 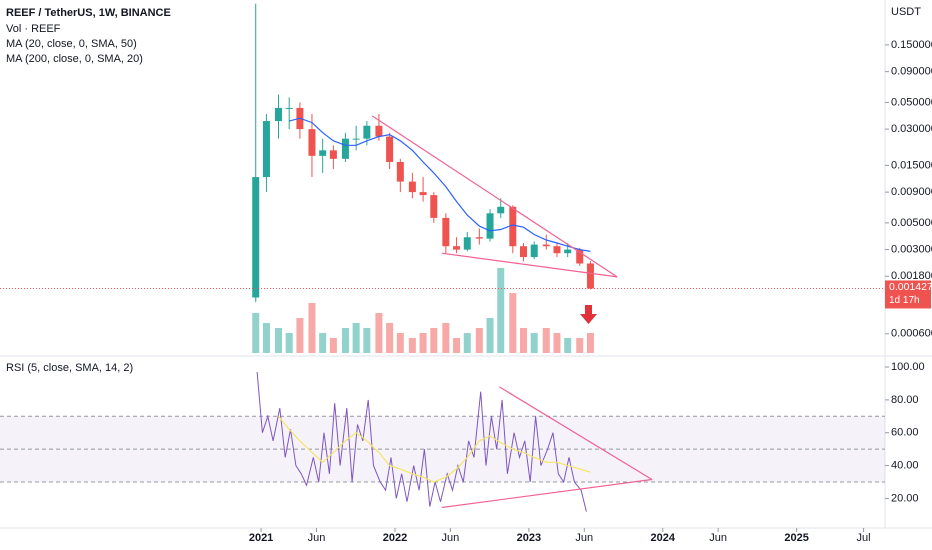 I want to click on ma200-legend: MA (200, close, 0, SMA, 20), so click(x=74, y=59).